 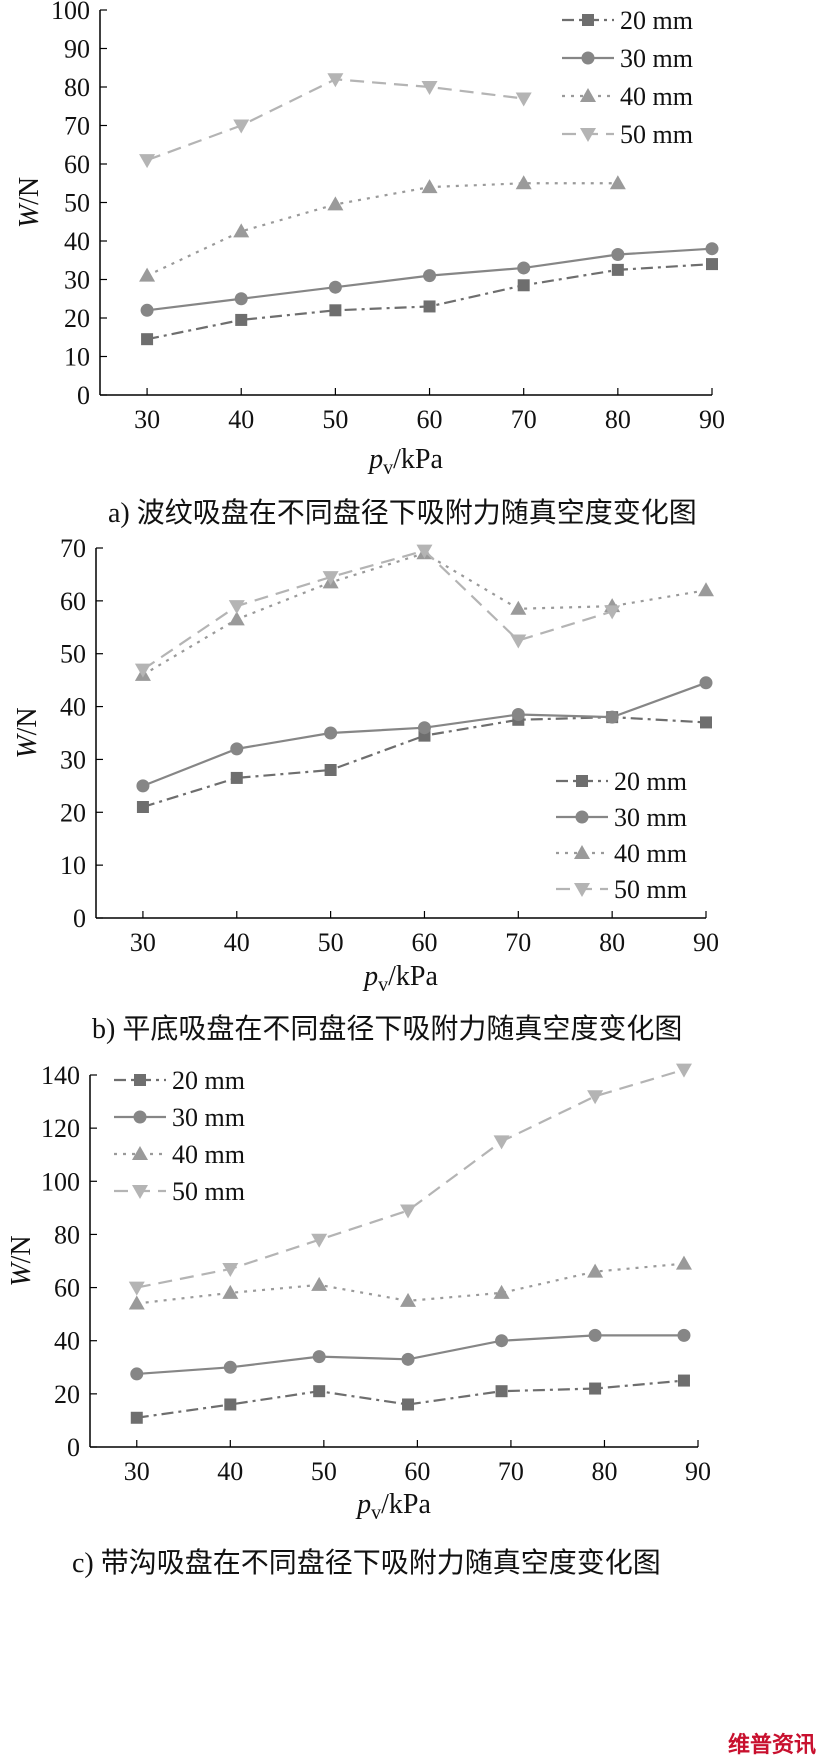 I want to click on y-tick-label: 70, so click(x=73, y=548).